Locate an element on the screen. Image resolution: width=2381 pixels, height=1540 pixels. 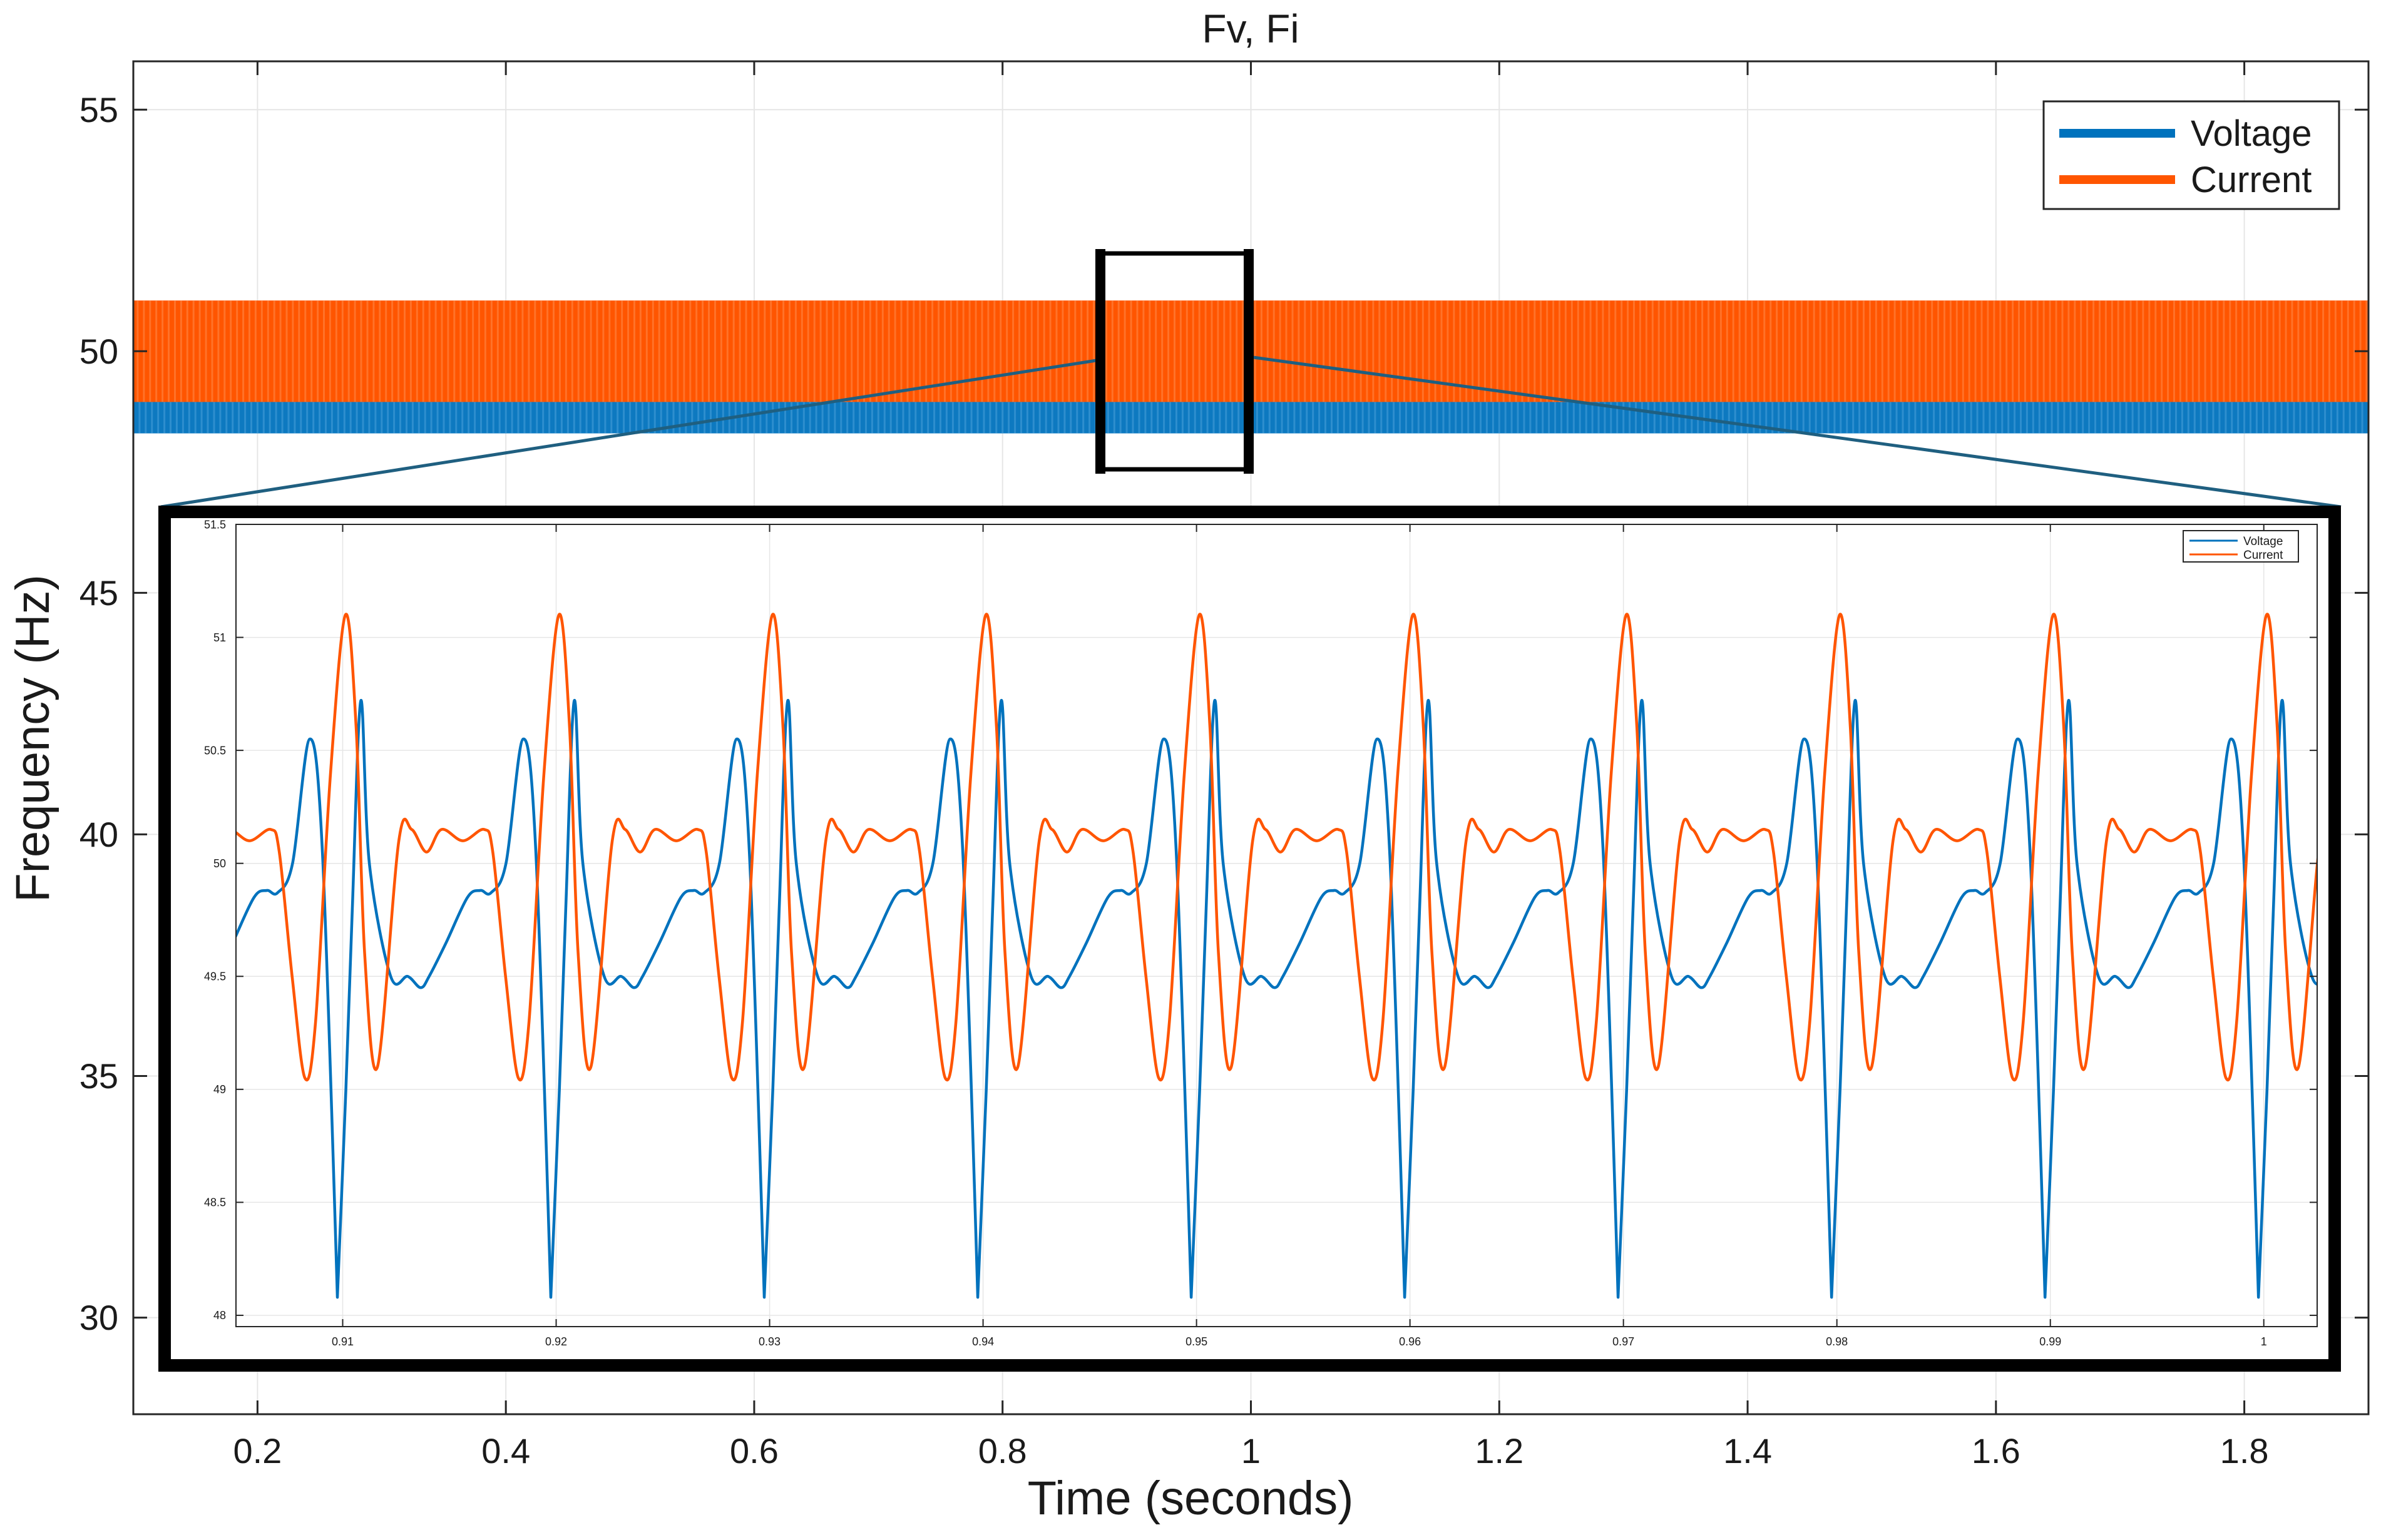
x-tick-label: 1.2 is located at coordinates (1499, 1451).